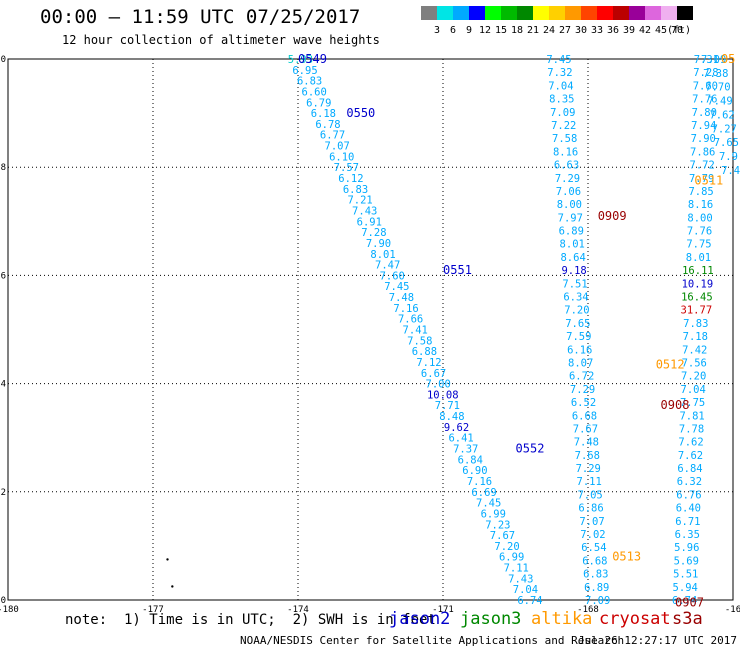  Describe the element at coordinates (715, 74) in the screenshot. I see `wave-height-label: 7.38` at that location.